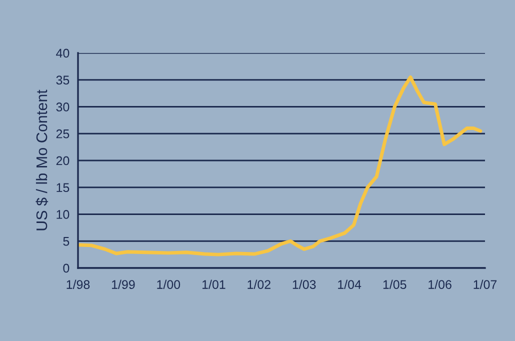  I want to click on y-tick-label: 5, so click(66, 241).